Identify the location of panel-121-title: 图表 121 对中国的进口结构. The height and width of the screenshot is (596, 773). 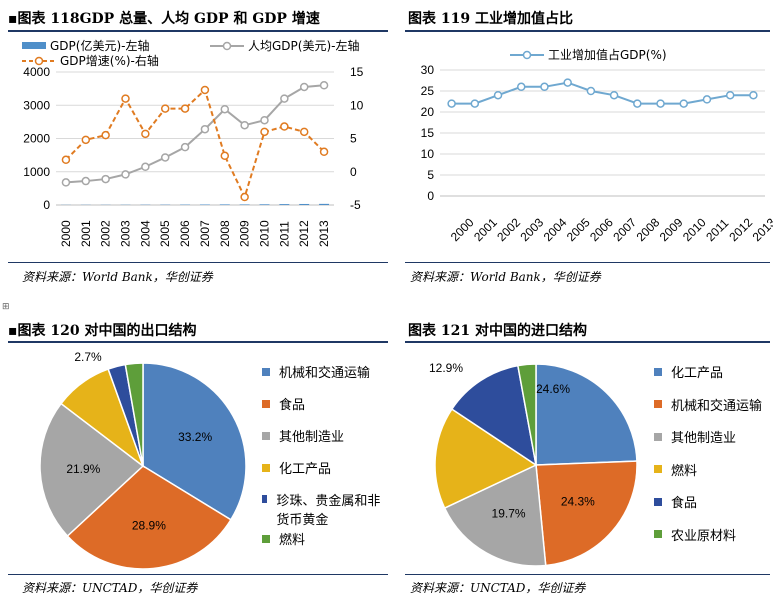
(497, 331).